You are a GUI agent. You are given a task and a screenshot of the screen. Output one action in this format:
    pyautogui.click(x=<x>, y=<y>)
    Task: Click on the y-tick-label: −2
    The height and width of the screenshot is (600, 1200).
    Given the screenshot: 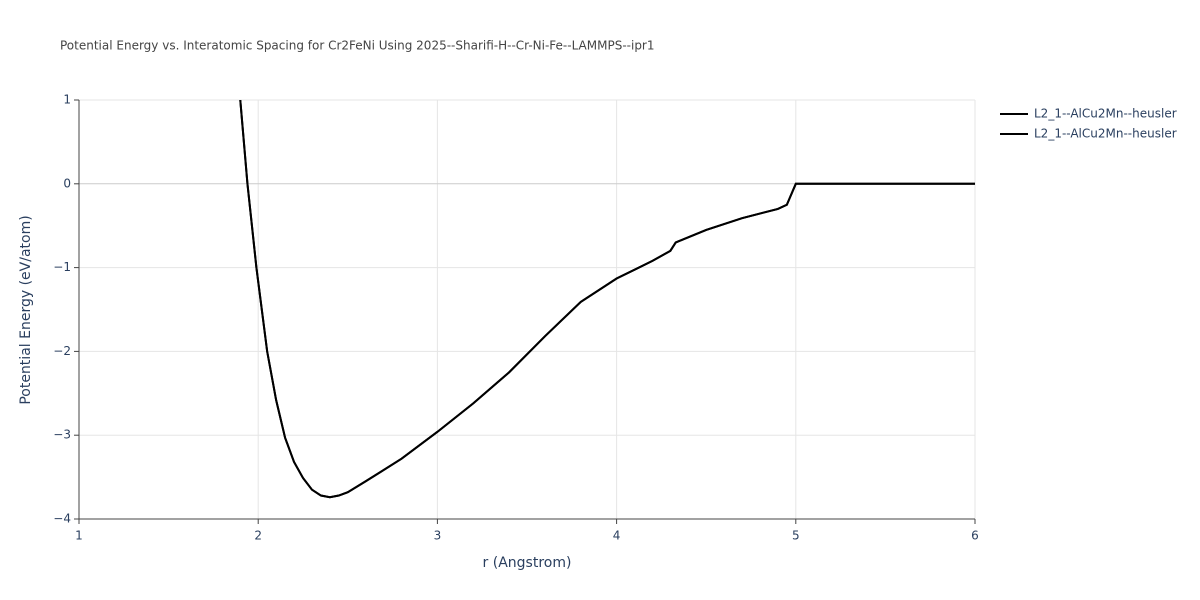 What is the action you would take?
    pyautogui.click(x=62, y=351)
    